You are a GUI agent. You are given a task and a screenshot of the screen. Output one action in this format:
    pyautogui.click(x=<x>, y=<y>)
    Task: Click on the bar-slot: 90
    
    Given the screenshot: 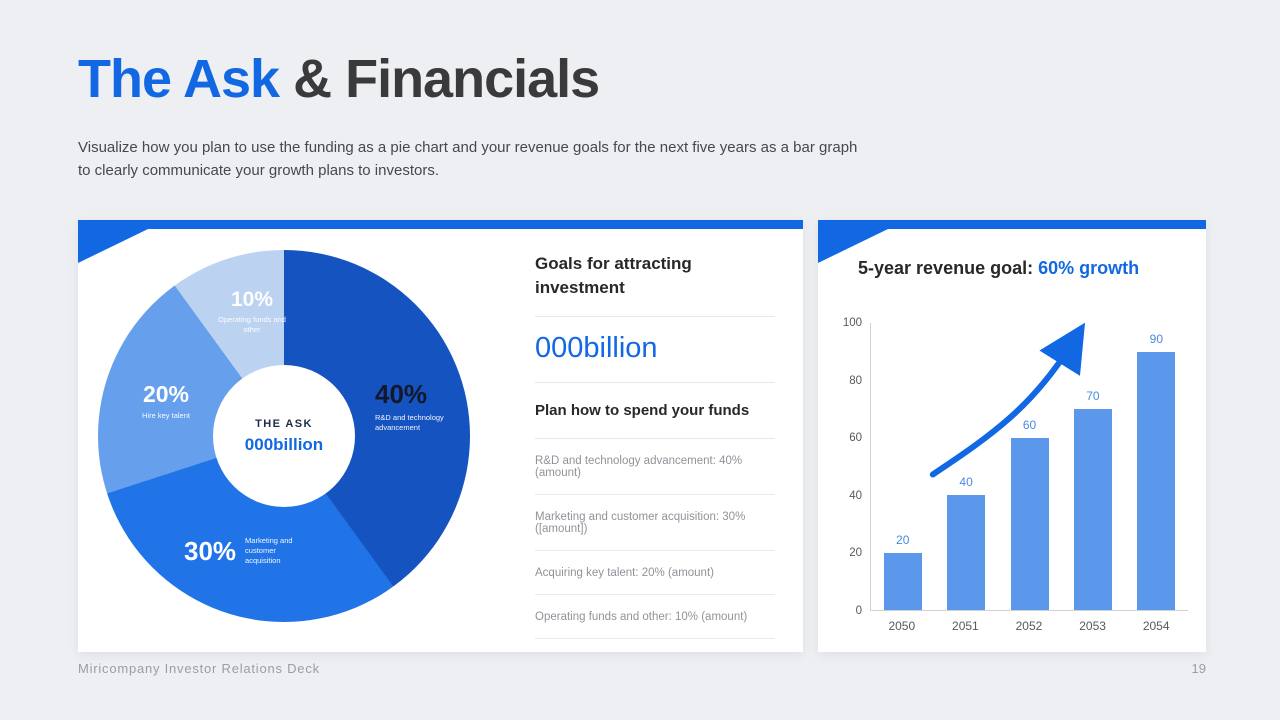 What is the action you would take?
    pyautogui.click(x=1156, y=466)
    